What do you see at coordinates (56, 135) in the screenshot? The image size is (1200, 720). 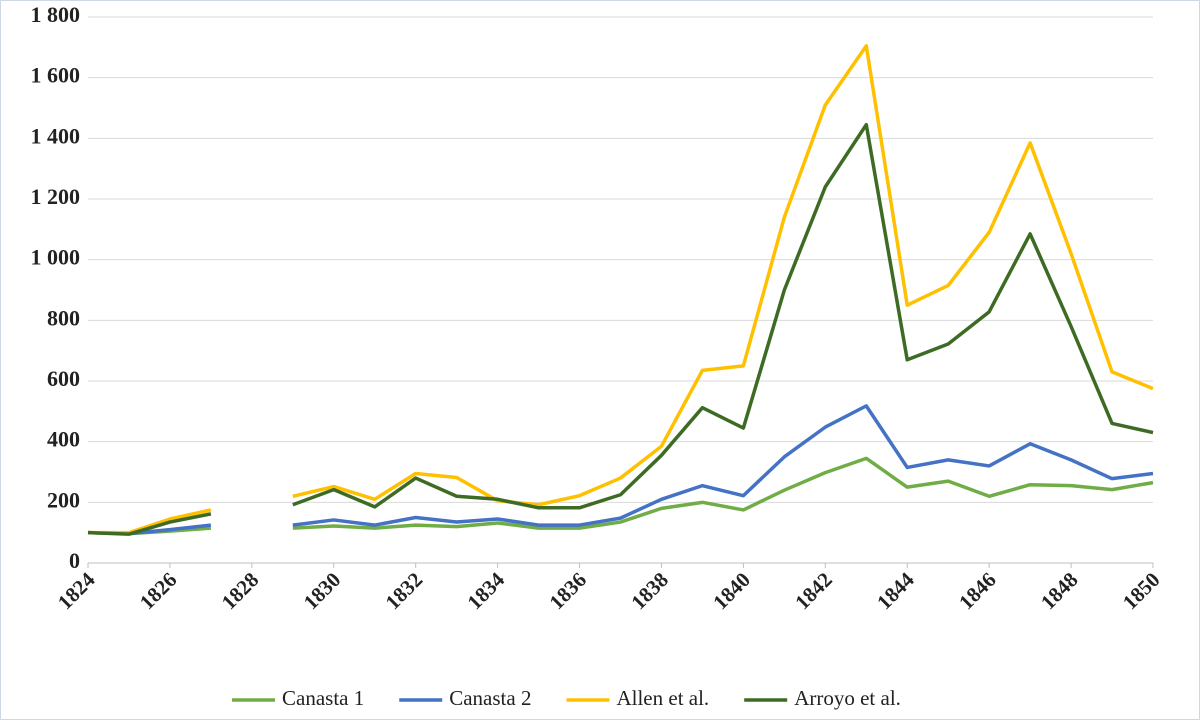 I see `y-tick-label: 1 400` at bounding box center [56, 135].